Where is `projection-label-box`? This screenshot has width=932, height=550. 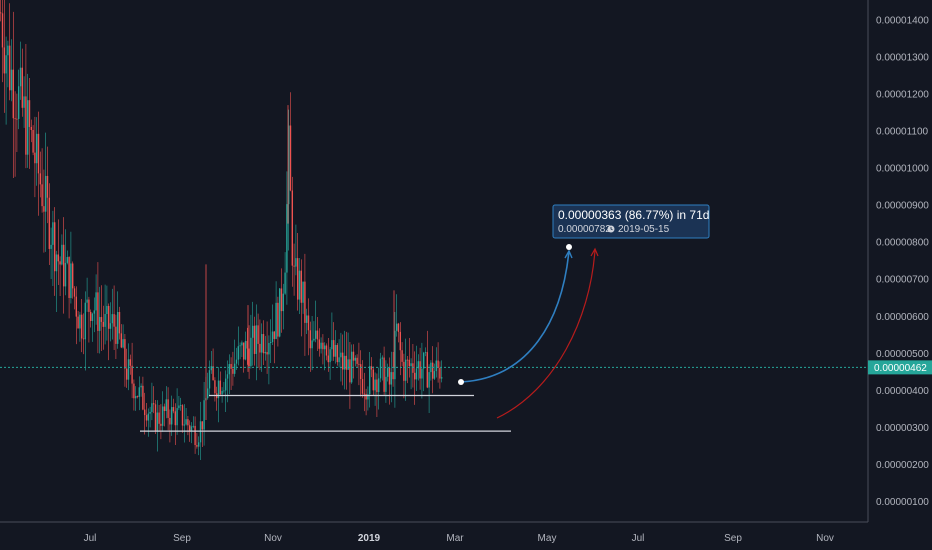 projection-label-box is located at coordinates (631, 221).